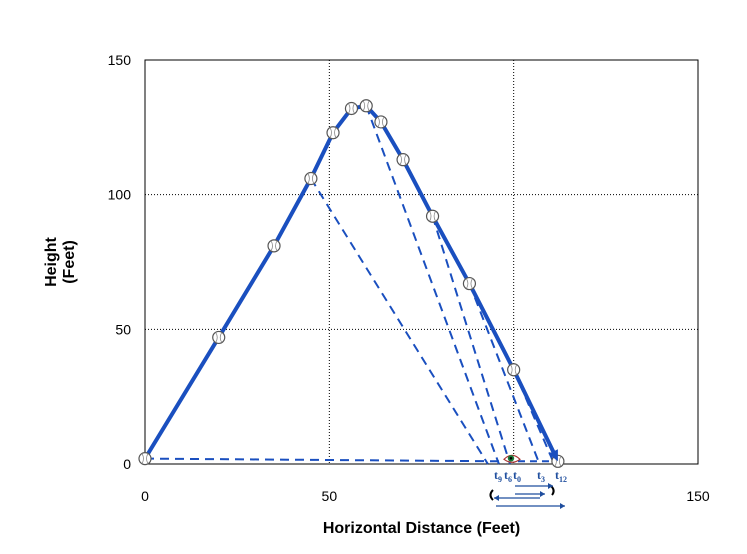 The image size is (747, 554). I want to click on time-label: t3, so click(541, 476).